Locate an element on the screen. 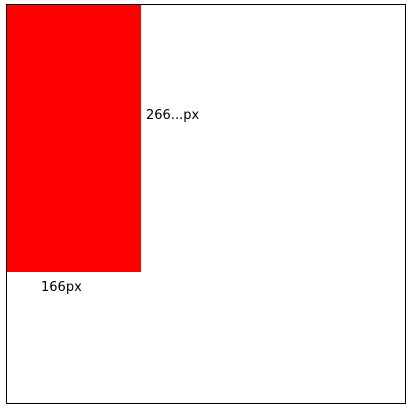 The height and width of the screenshot is (412, 417). height-label: 266...px is located at coordinates (173, 115).